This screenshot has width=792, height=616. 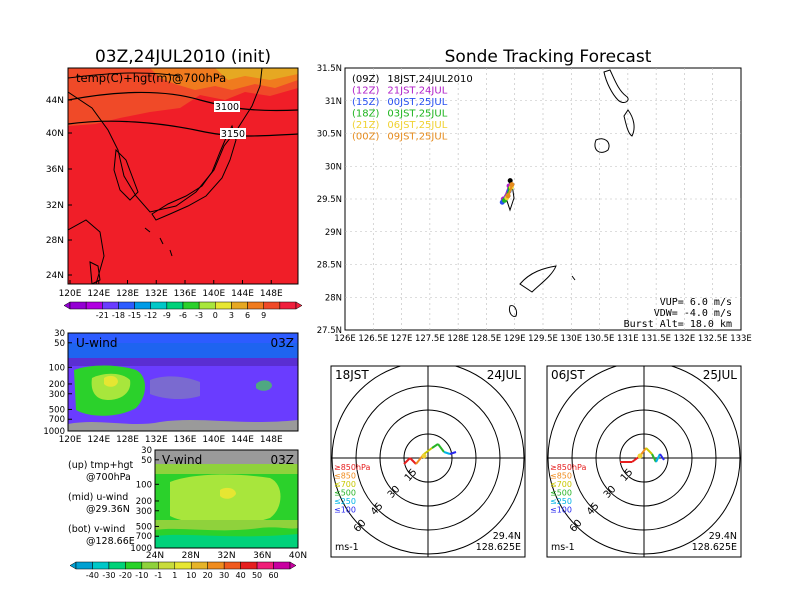 I want to click on colorbar-label: -12, so click(x=150, y=315).